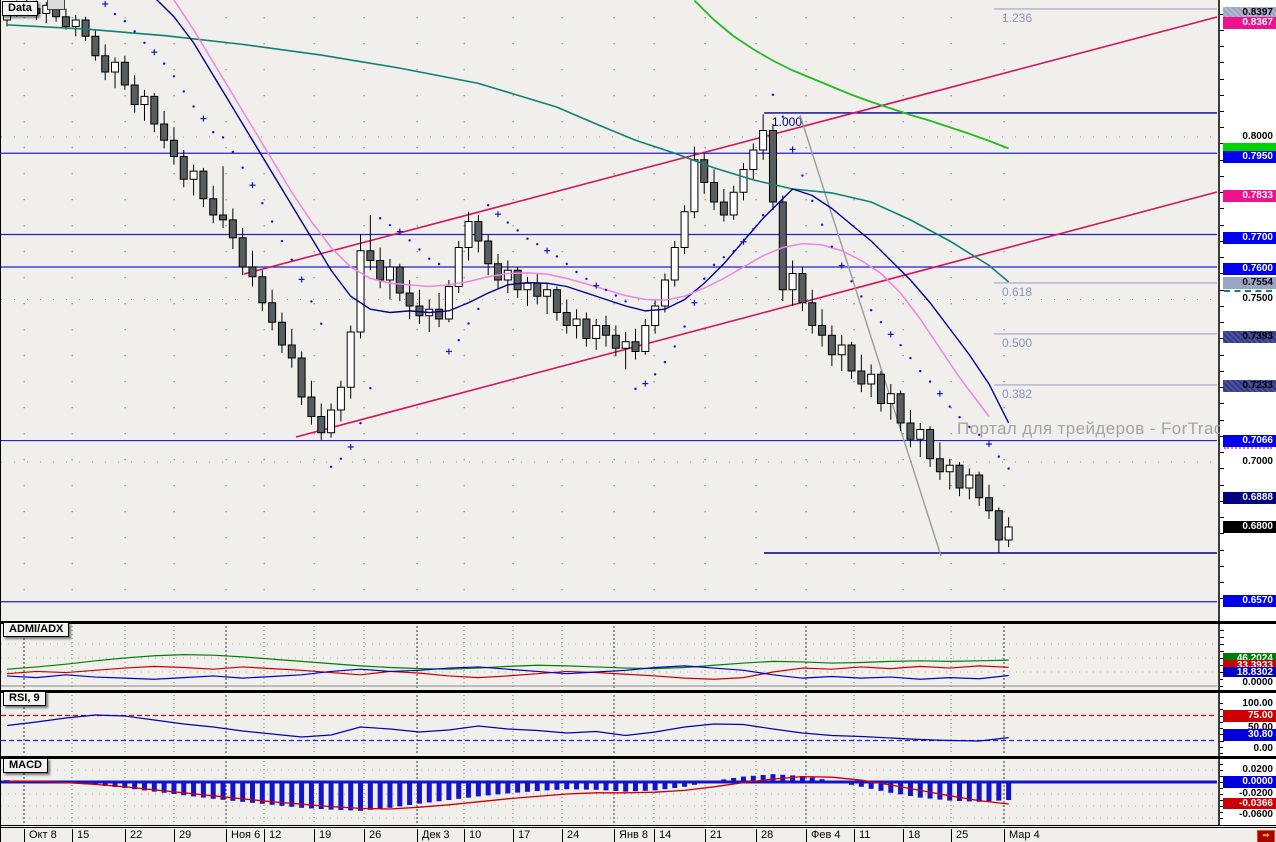 This screenshot has height=842, width=1276. Describe the element at coordinates (24, 698) in the screenshot. I see `rsi-panel-label: RSI, 9` at that location.